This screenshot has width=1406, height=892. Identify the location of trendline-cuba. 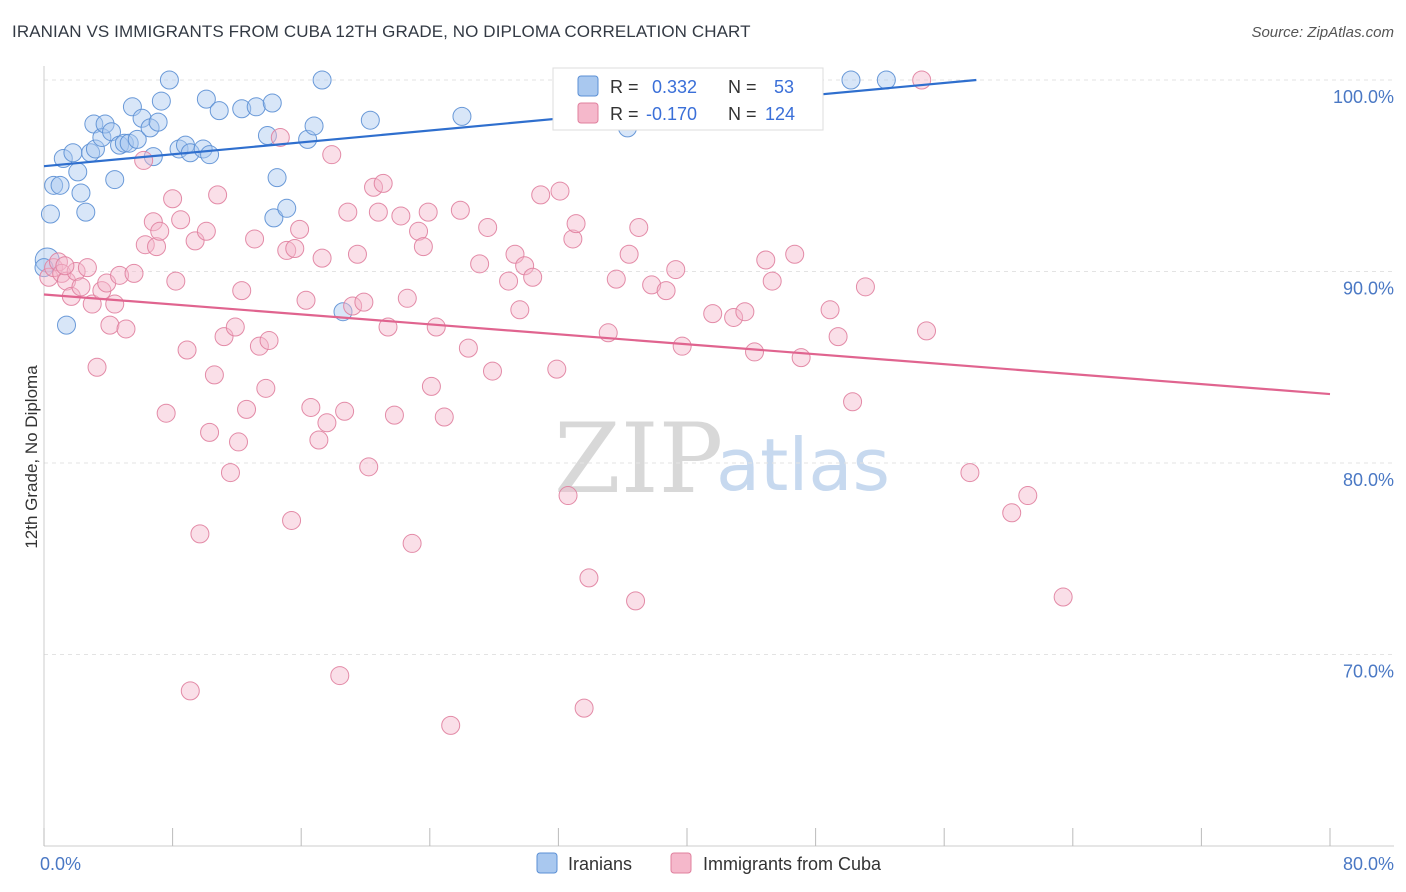
(687, 344).